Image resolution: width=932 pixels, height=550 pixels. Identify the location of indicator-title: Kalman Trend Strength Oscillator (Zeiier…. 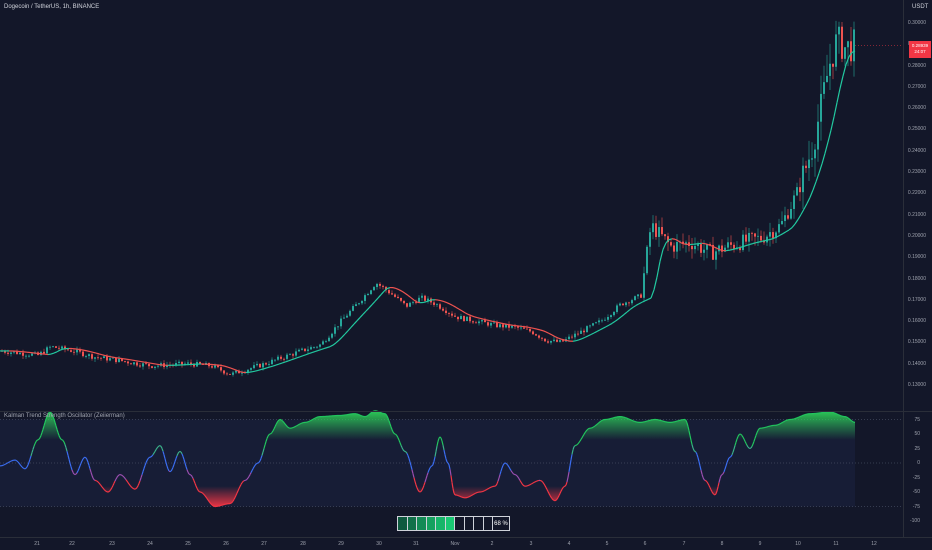
(64, 416).